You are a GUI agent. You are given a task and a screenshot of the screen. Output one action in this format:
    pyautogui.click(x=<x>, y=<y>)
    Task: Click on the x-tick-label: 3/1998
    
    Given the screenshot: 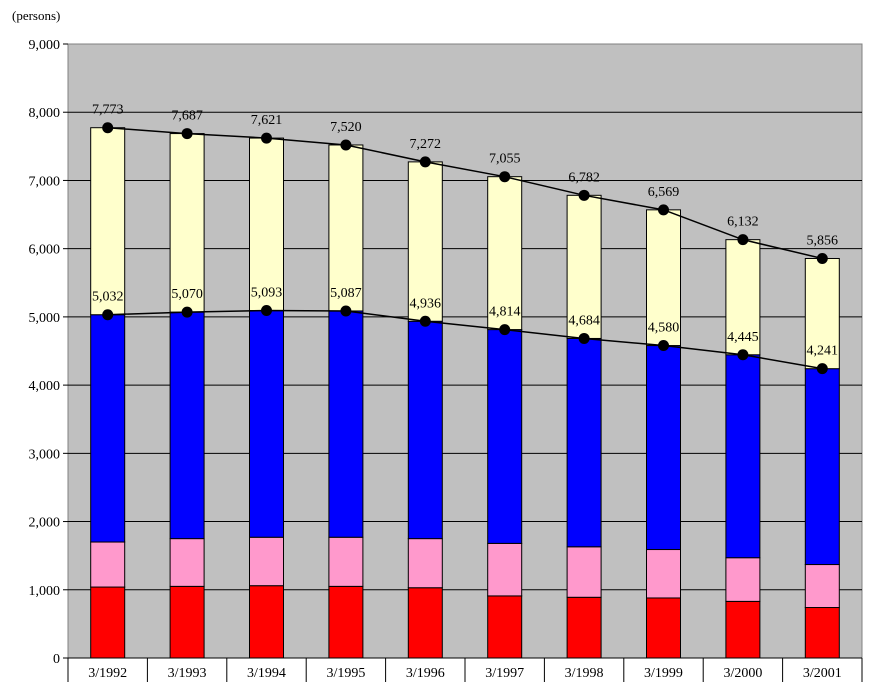 What is the action you would take?
    pyautogui.click(x=584, y=673)
    